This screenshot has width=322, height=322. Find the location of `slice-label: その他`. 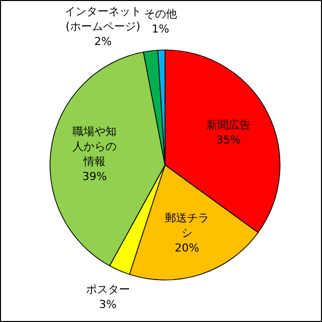

slice-label: その他 is located at coordinates (160, 13).